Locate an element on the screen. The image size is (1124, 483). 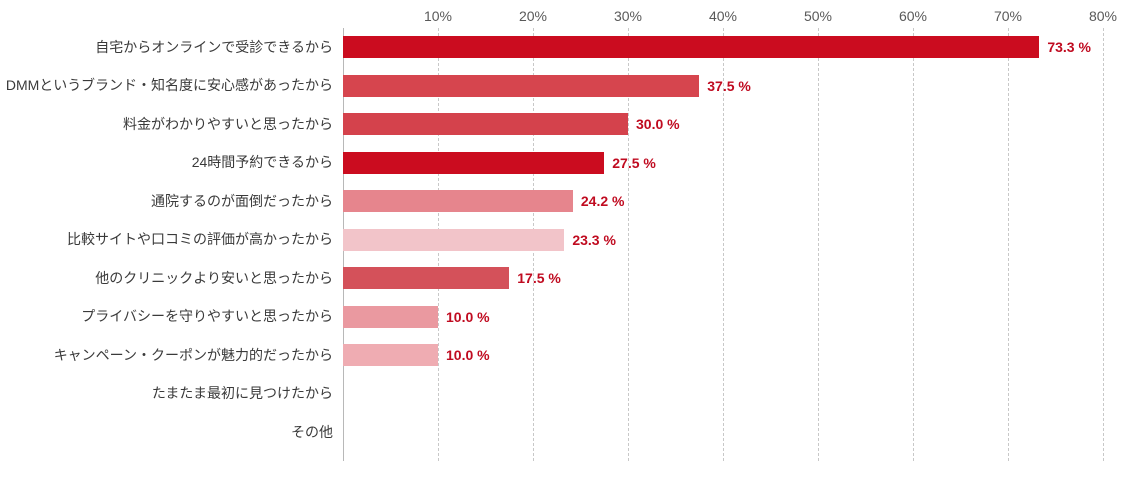
chart-row: 他のクリニックより安いと思ったから 17.5 % is located at coordinates (562, 278).